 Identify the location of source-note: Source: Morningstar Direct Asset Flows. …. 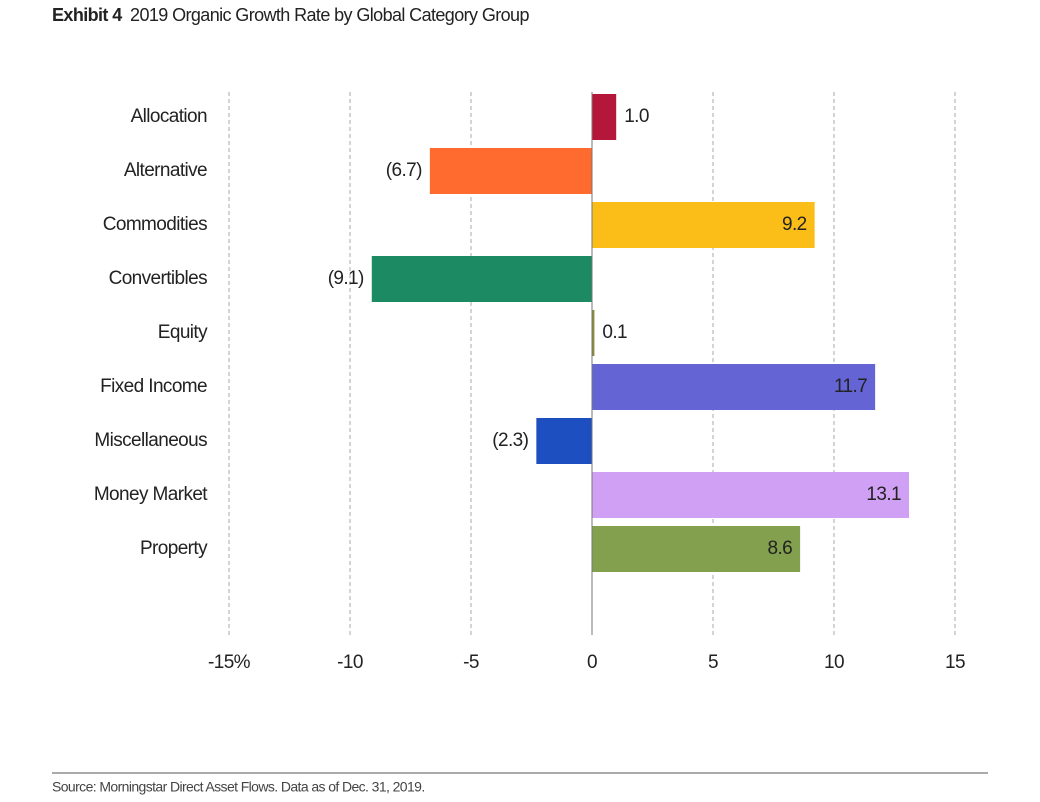
(238, 787).